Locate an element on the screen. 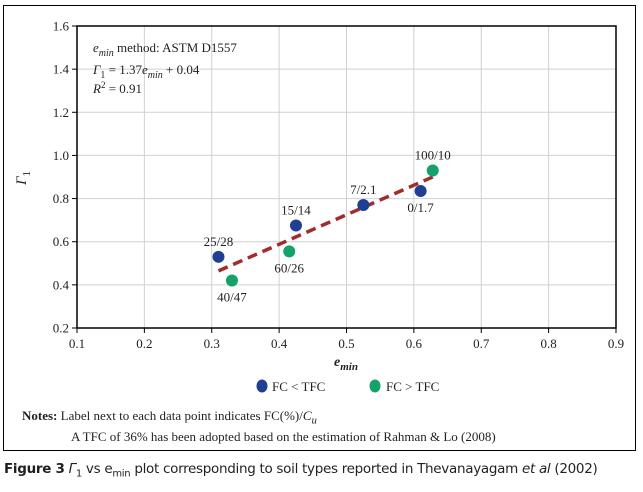 Image resolution: width=643 pixels, height=492 pixels. x-tick-label: 0.4 is located at coordinates (279, 343).